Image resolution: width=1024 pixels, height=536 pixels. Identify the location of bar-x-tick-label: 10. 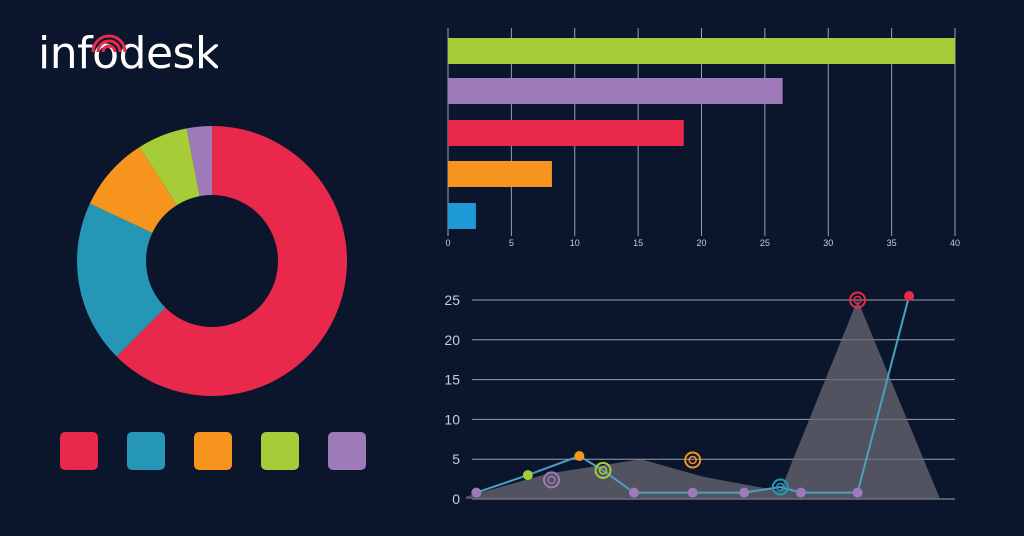
(575, 243).